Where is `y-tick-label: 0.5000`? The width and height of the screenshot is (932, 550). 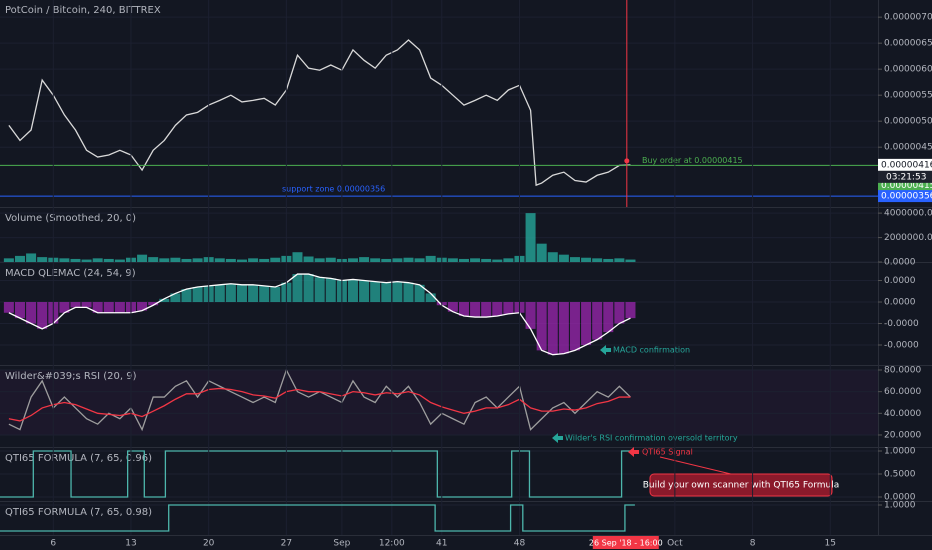 y-tick-label: 0.5000 is located at coordinates (900, 474).